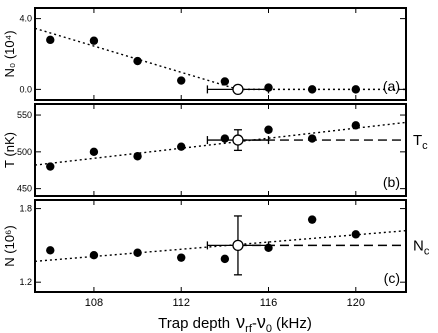 The width and height of the screenshot is (438, 333). I want to click on y-tick-label: 1.8, so click(25, 209).